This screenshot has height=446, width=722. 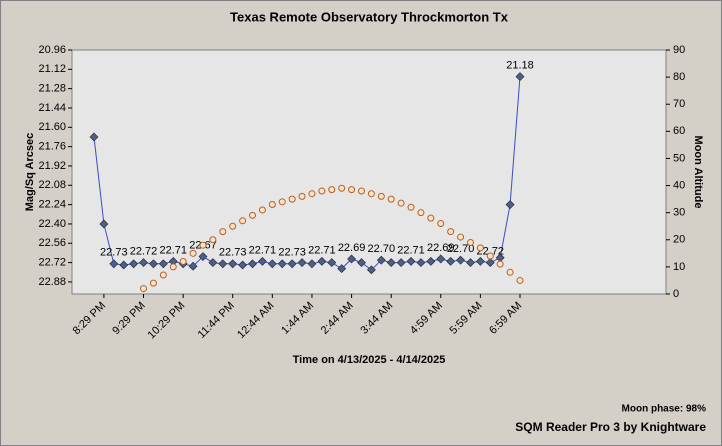 I want to click on y2-tick-label: 30, so click(x=679, y=213).